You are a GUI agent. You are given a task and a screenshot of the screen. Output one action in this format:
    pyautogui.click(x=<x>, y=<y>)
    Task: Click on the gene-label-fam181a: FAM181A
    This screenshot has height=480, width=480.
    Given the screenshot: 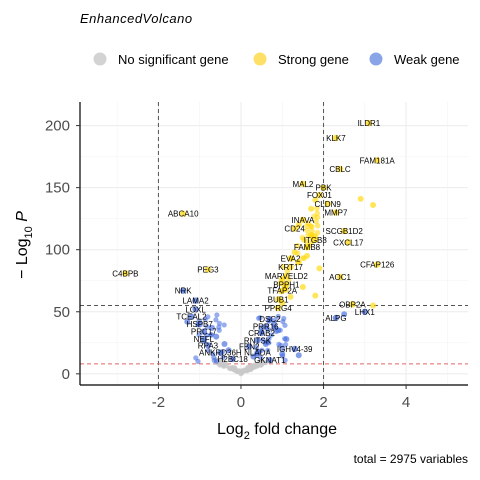 What is the action you would take?
    pyautogui.click(x=378, y=160)
    